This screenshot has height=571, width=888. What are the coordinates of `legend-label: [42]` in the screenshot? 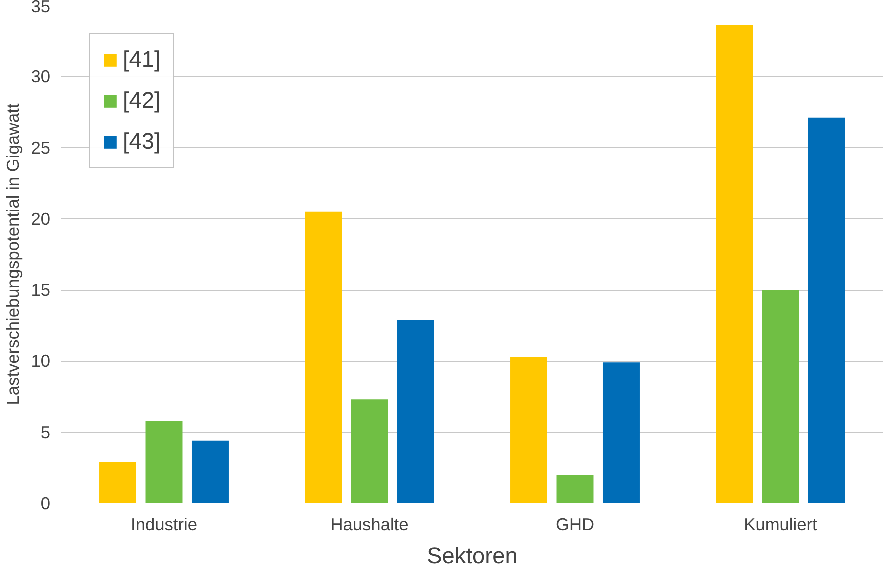 It's located at (142, 100).